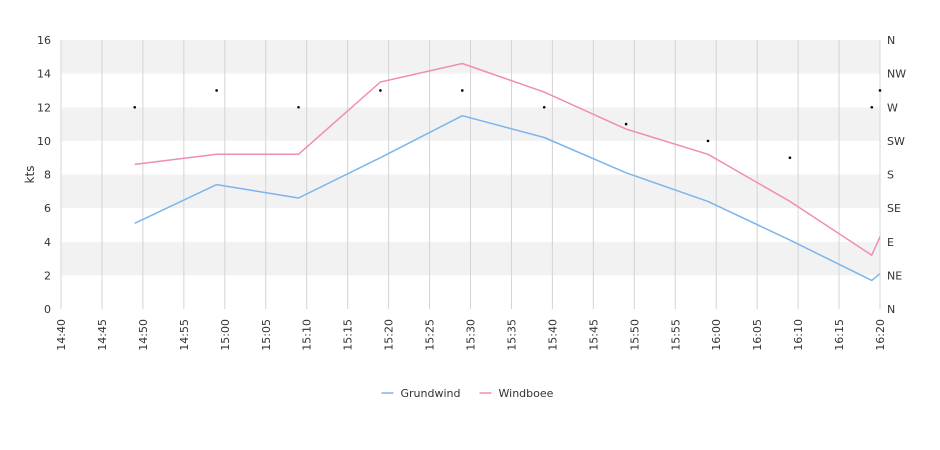  Describe the element at coordinates (892, 107) in the screenshot. I see `y2-tick-label: W` at that location.